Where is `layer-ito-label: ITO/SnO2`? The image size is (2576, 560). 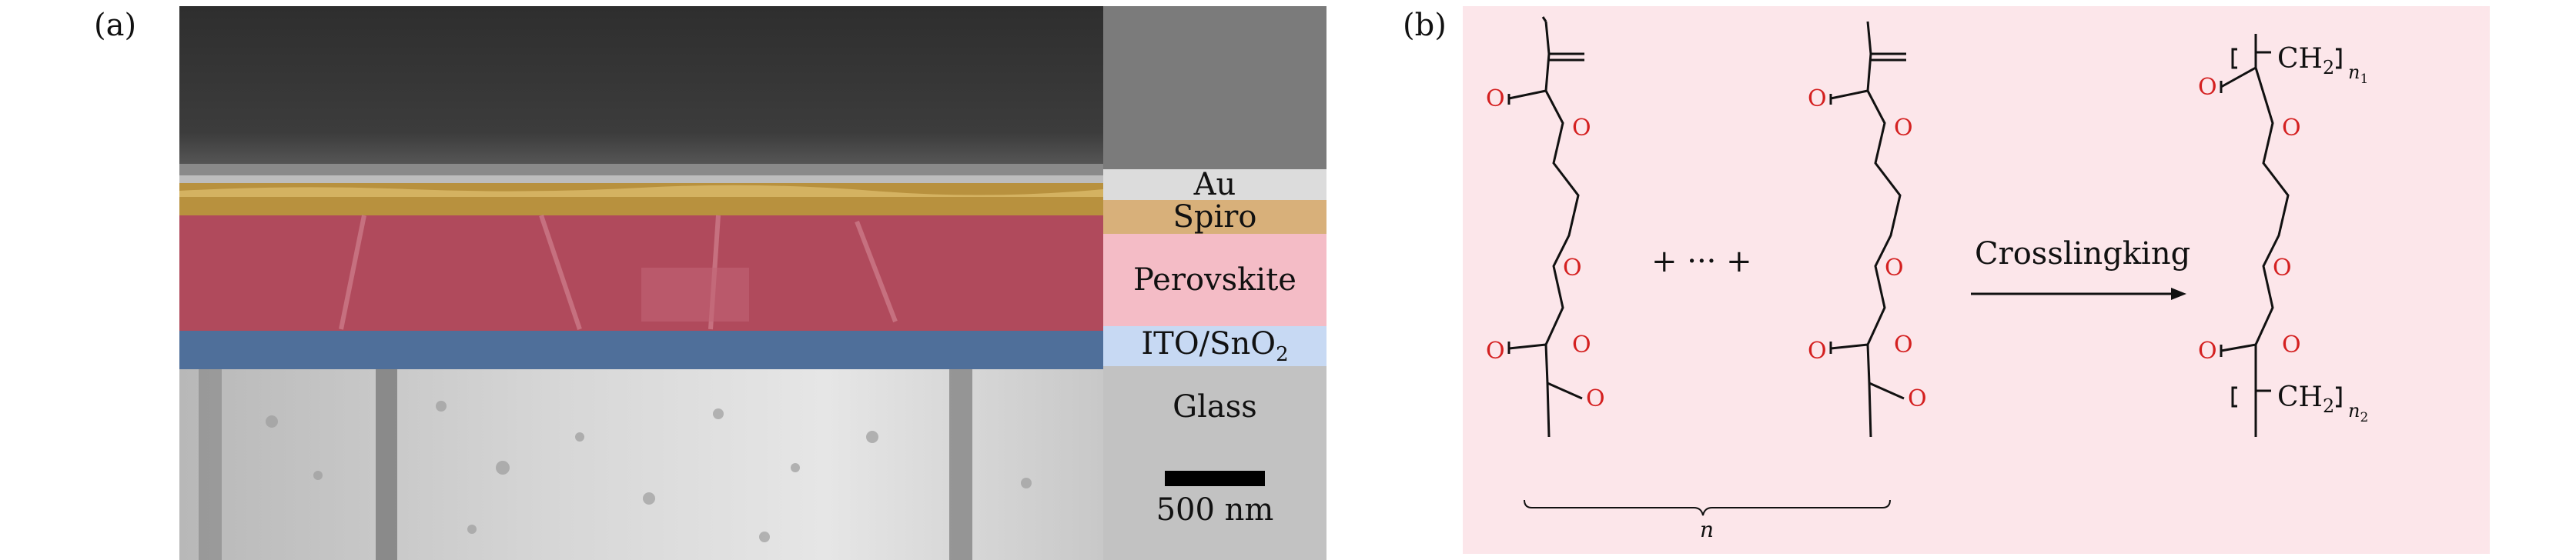
layer-ito-label: ITO/SnO2 is located at coordinates (1215, 346).